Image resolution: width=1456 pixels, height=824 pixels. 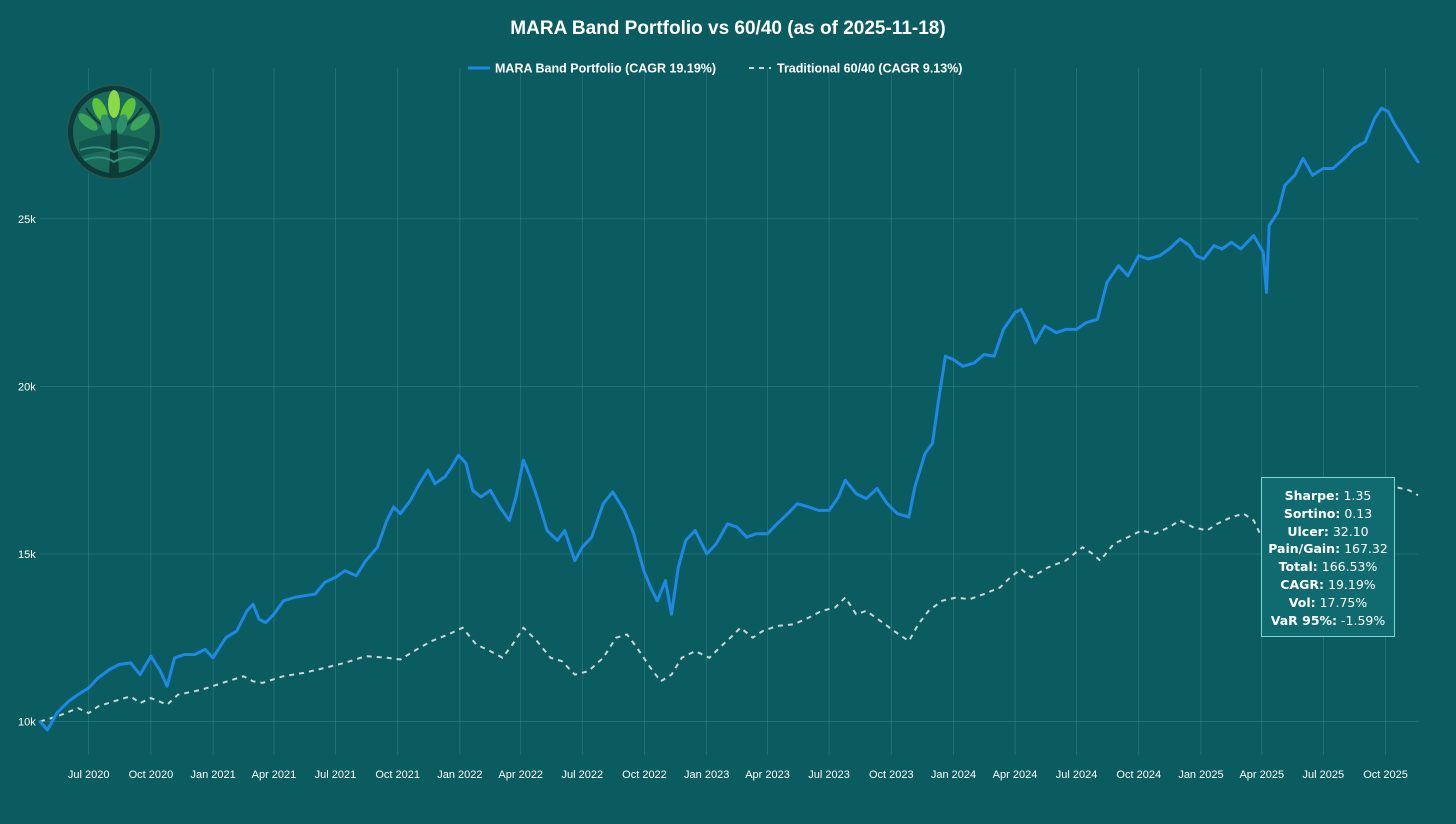 What do you see at coordinates (891, 775) in the screenshot?
I see `x-tick-label: Oct 2023` at bounding box center [891, 775].